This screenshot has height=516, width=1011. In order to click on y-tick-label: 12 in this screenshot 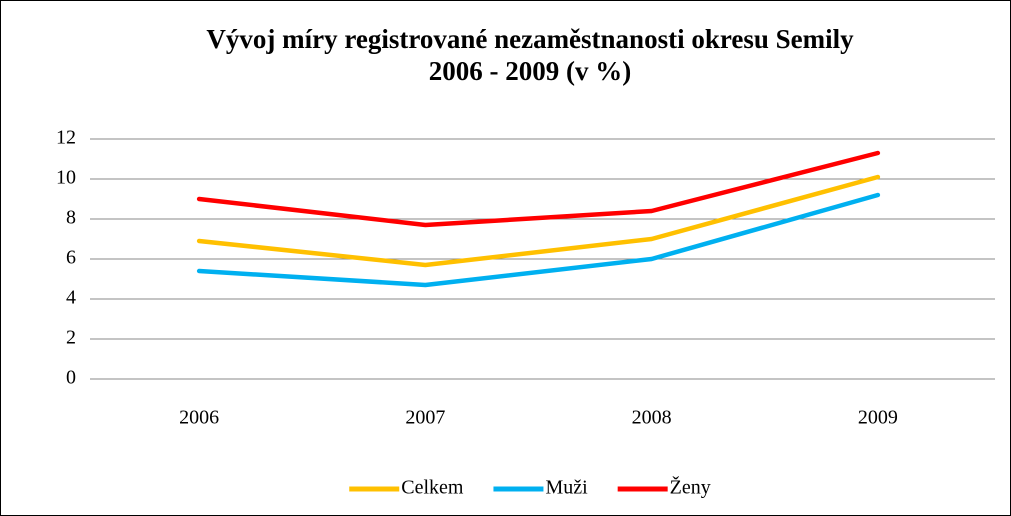, I will do `click(66, 138)`.